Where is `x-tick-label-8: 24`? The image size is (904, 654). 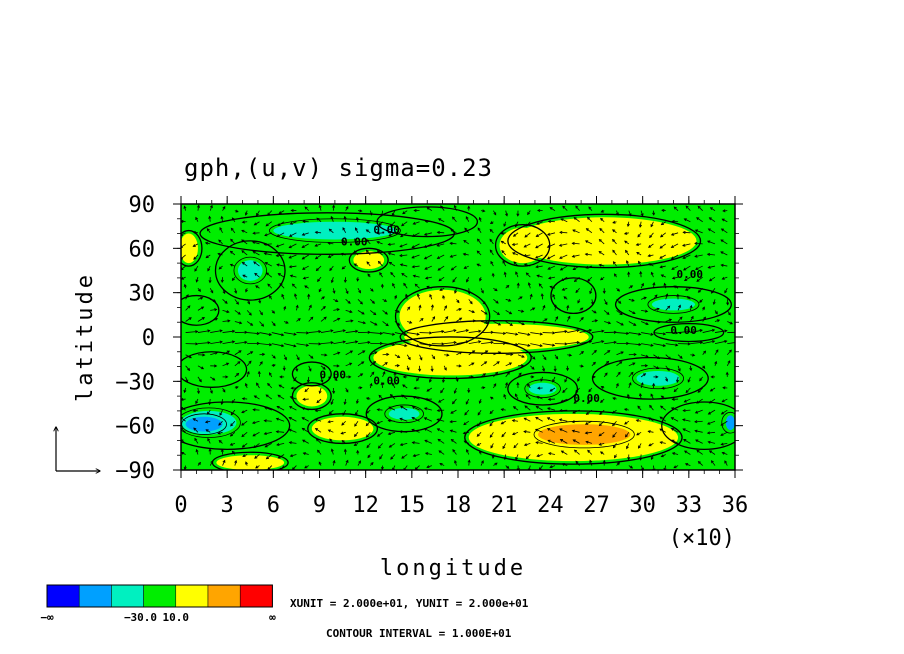
x-tick-label-8: 24 is located at coordinates (550, 505).